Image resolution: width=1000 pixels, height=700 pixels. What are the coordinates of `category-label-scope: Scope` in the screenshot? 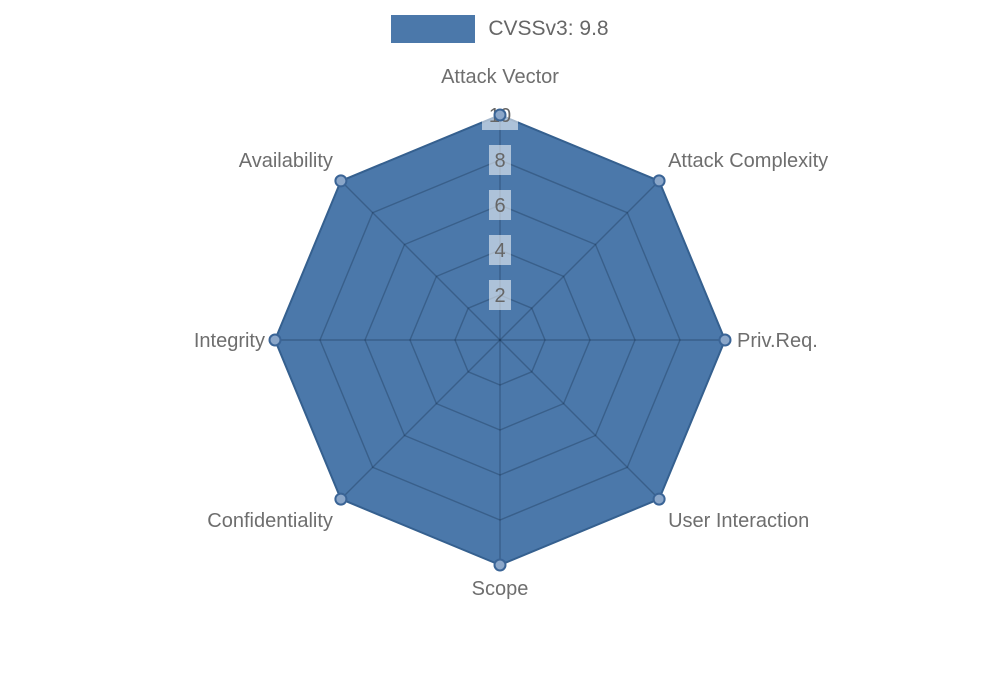 It's located at (500, 589).